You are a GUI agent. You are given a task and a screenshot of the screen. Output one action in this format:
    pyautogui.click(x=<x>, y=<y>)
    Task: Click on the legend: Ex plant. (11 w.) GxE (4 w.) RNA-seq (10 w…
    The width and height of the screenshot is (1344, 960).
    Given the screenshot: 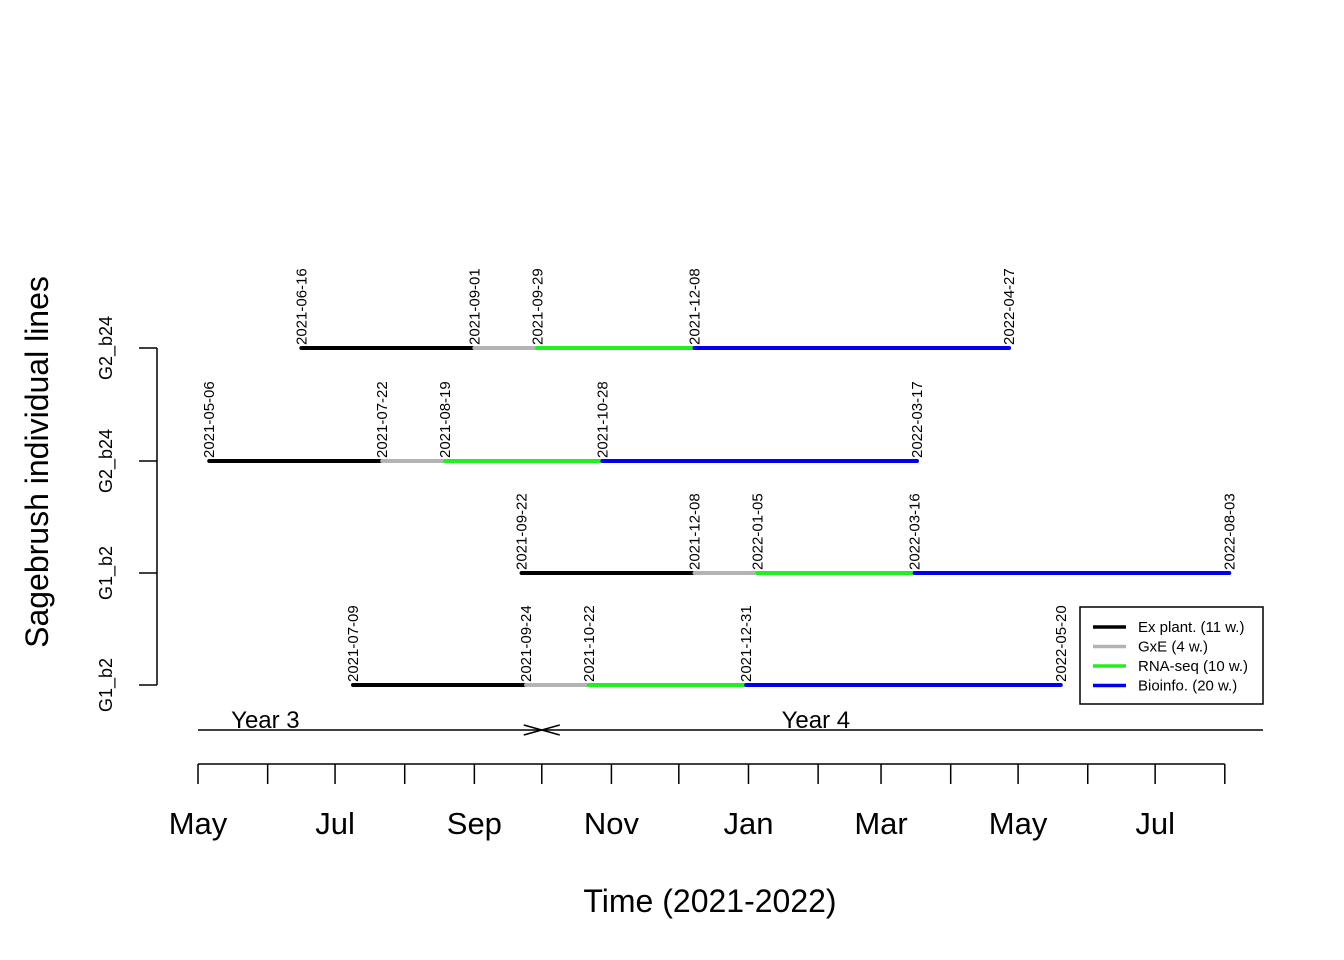 What is the action you would take?
    pyautogui.click(x=1171, y=655)
    